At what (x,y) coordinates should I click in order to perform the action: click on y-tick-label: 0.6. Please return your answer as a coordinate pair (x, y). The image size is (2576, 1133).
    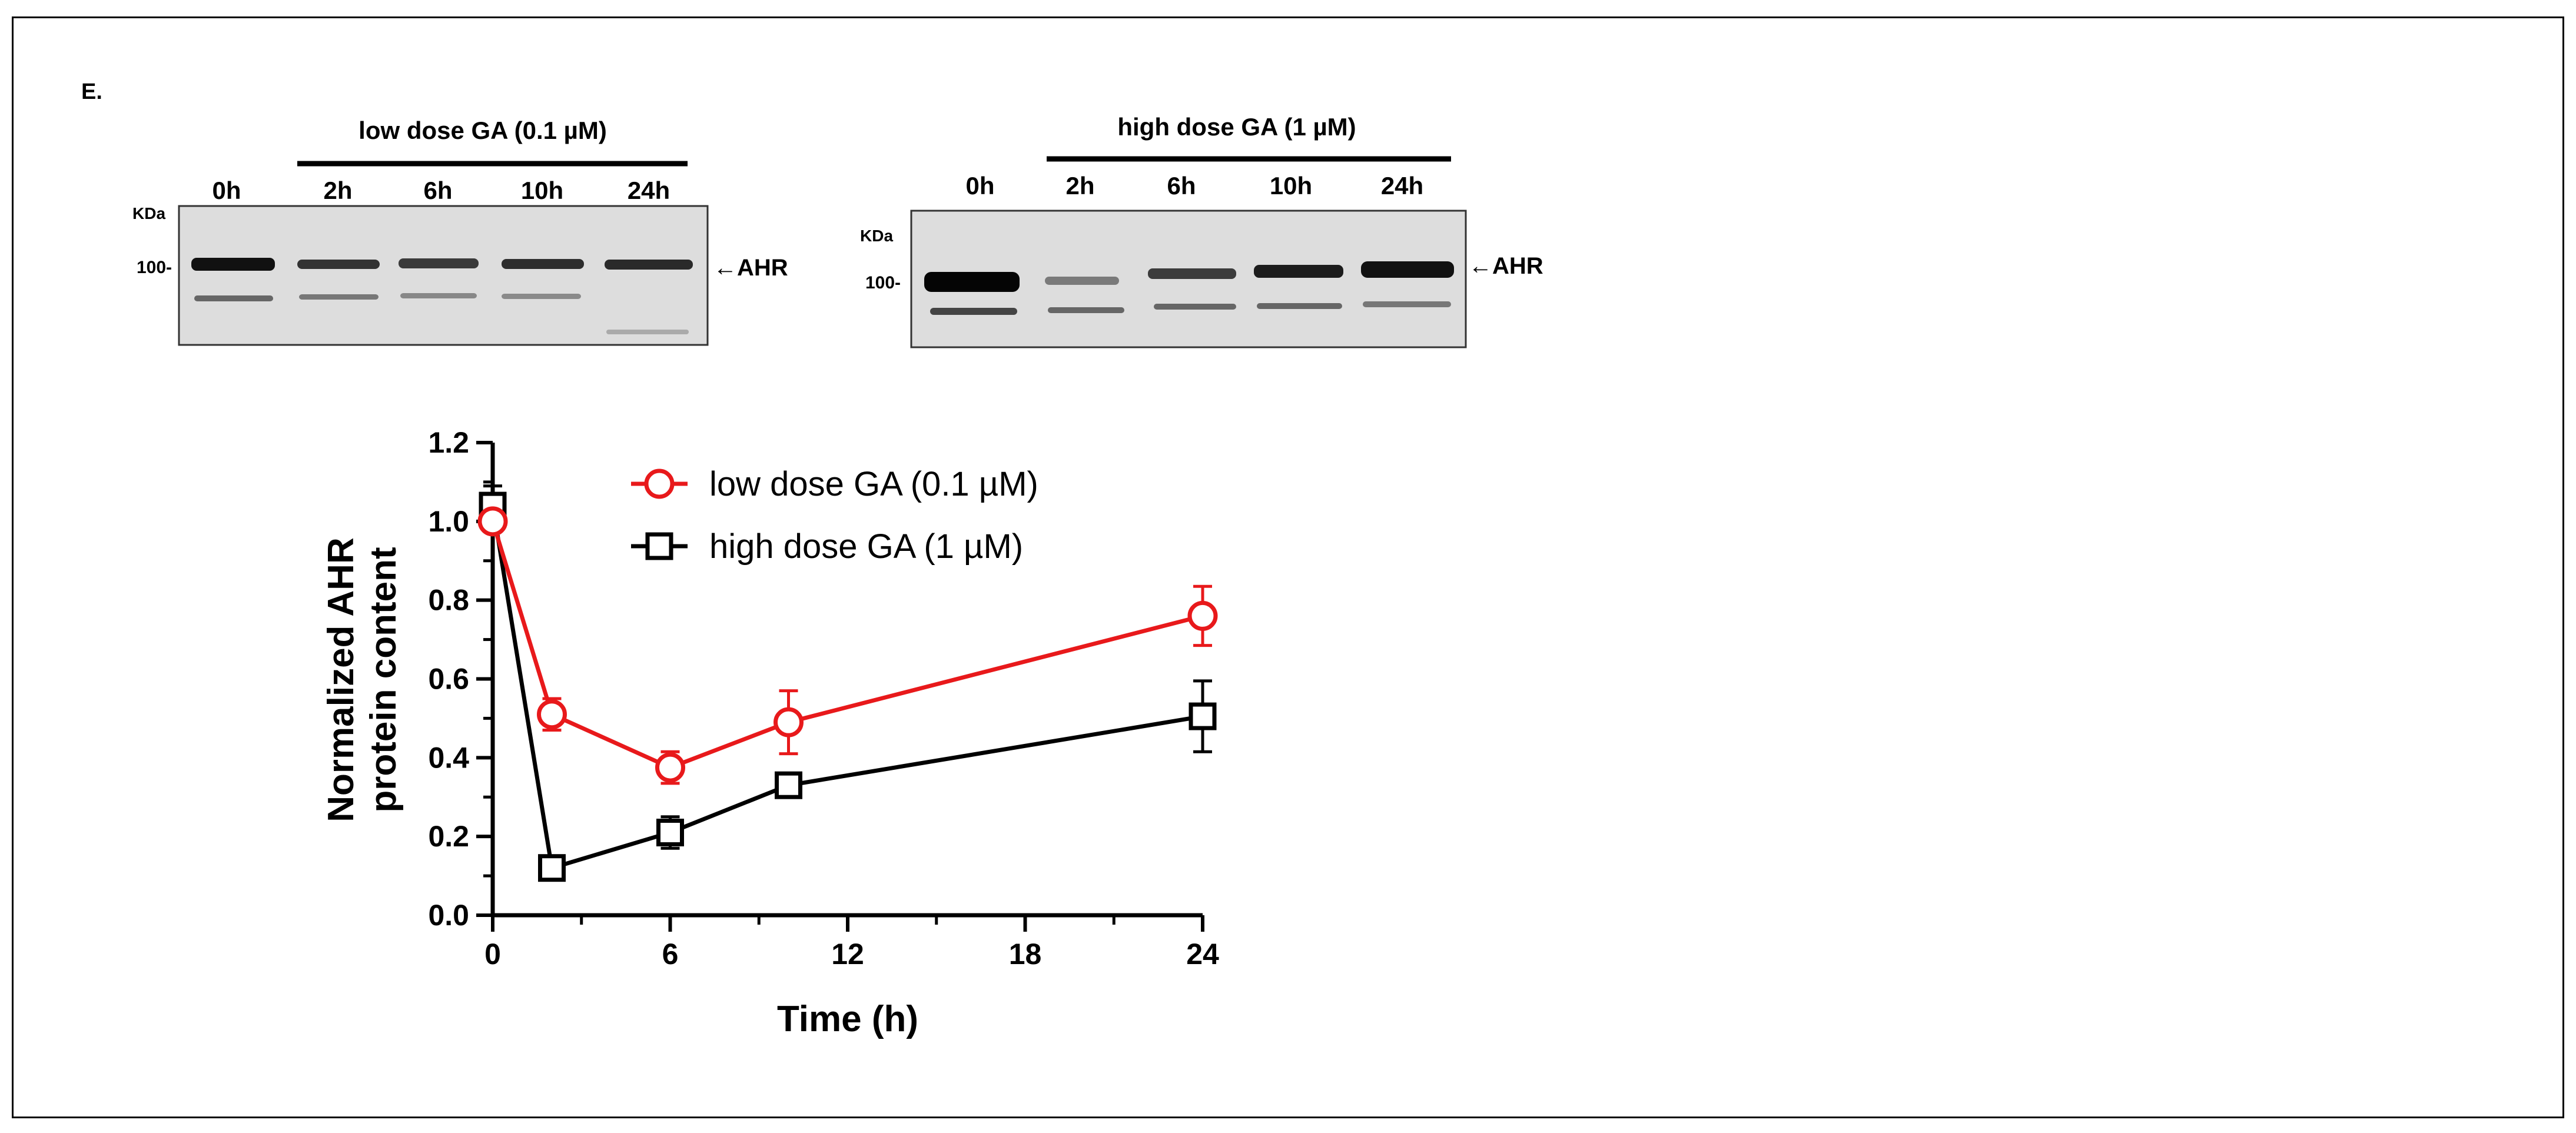
    Looking at the image, I should click on (448, 679).